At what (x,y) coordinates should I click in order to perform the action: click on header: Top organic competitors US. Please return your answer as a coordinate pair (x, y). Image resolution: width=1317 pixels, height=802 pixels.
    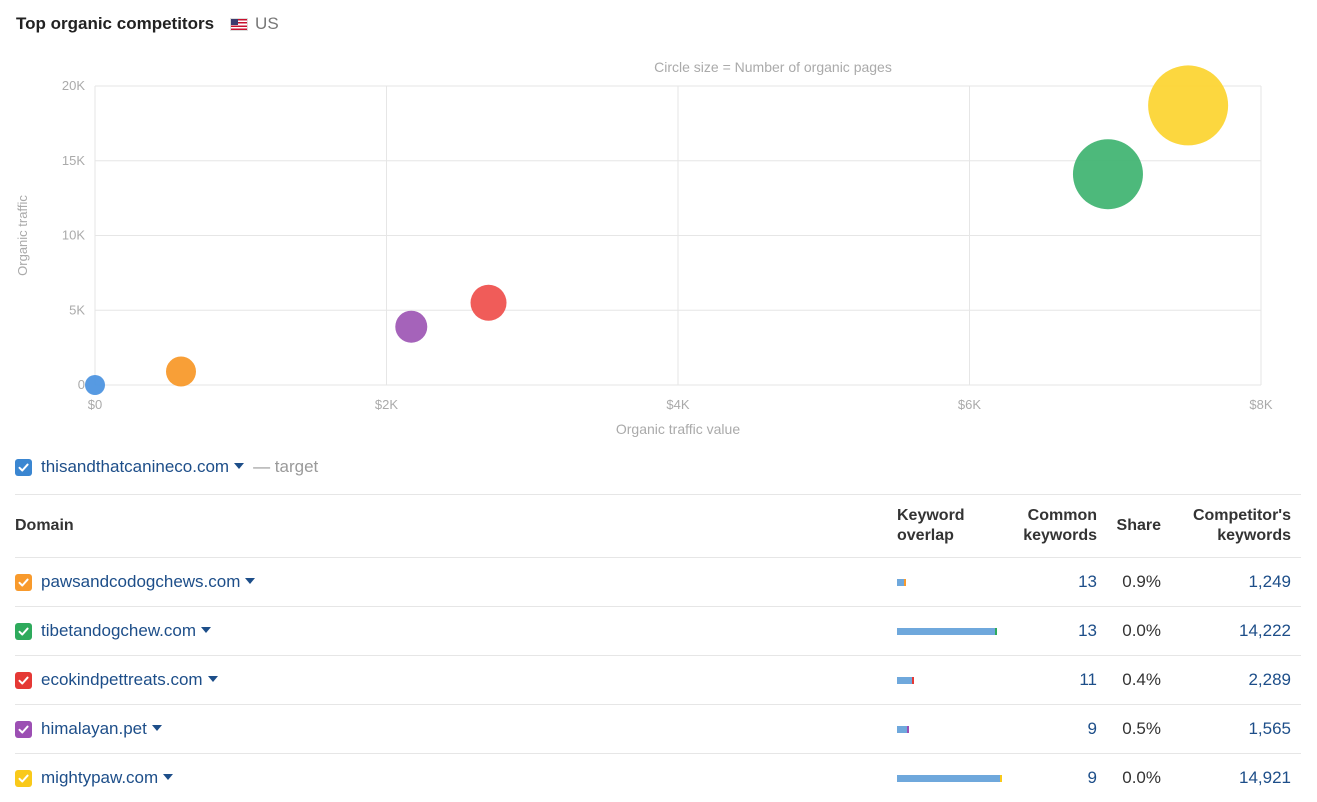
    Looking at the image, I should click on (147, 24).